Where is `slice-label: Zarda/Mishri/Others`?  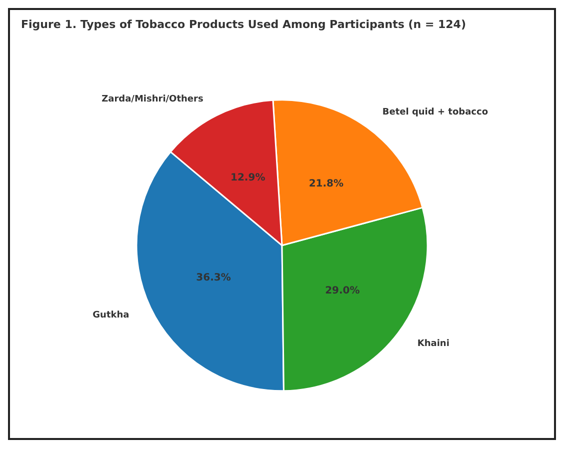 slice-label: Zarda/Mishri/Others is located at coordinates (153, 99).